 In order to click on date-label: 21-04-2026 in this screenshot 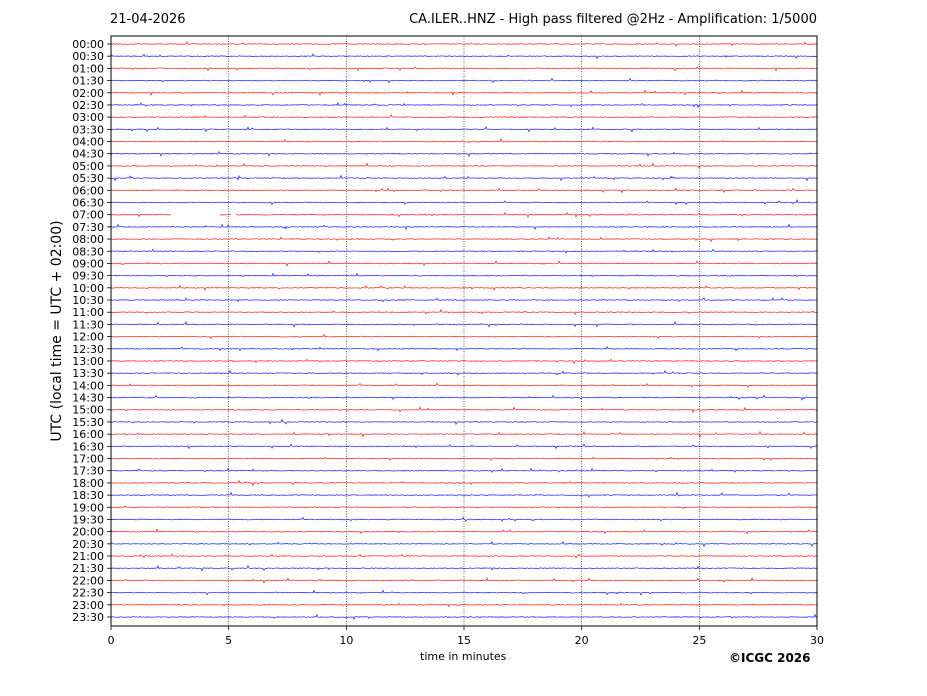, I will do `click(148, 19)`.